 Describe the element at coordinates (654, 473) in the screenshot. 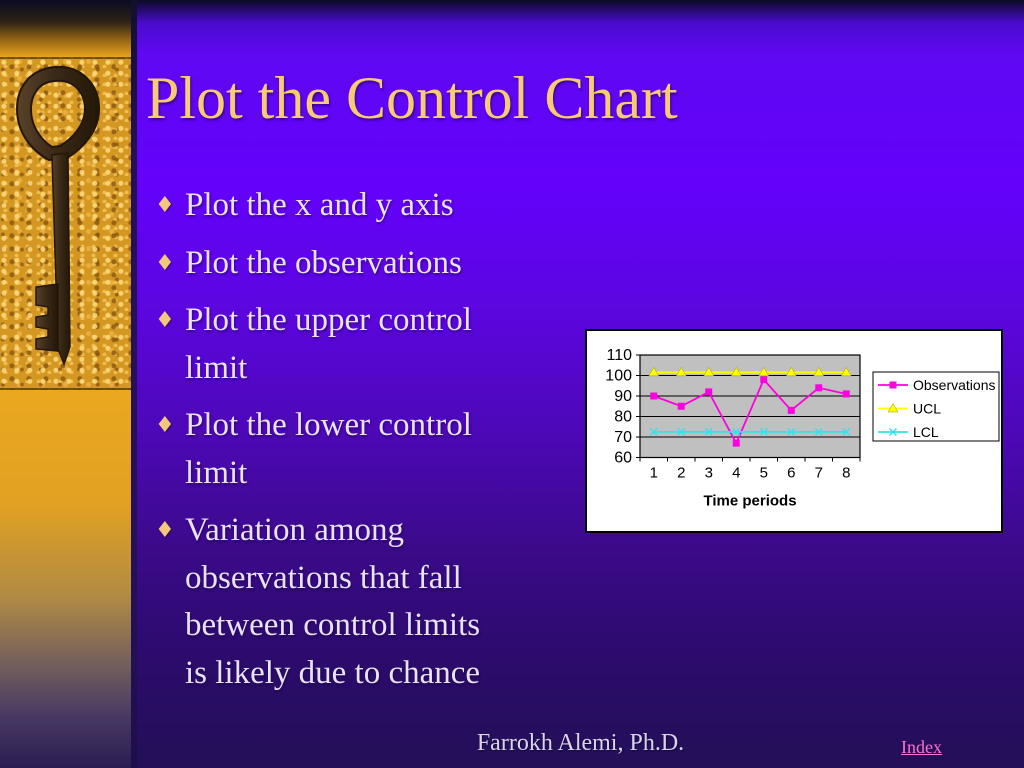

I see `svg-text: 1` at that location.